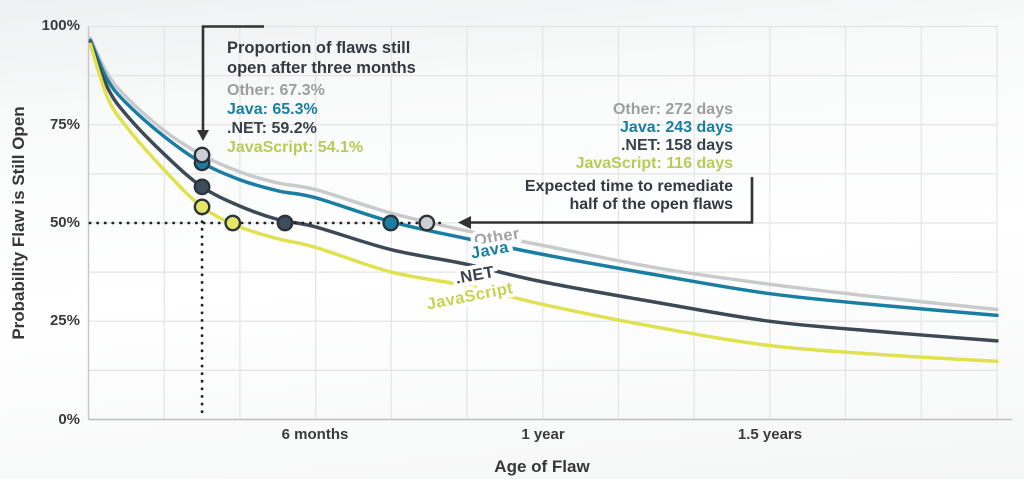 This screenshot has height=479, width=1024. What do you see at coordinates (672, 109) in the screenshot?
I see `value-other: Other: 272 days` at bounding box center [672, 109].